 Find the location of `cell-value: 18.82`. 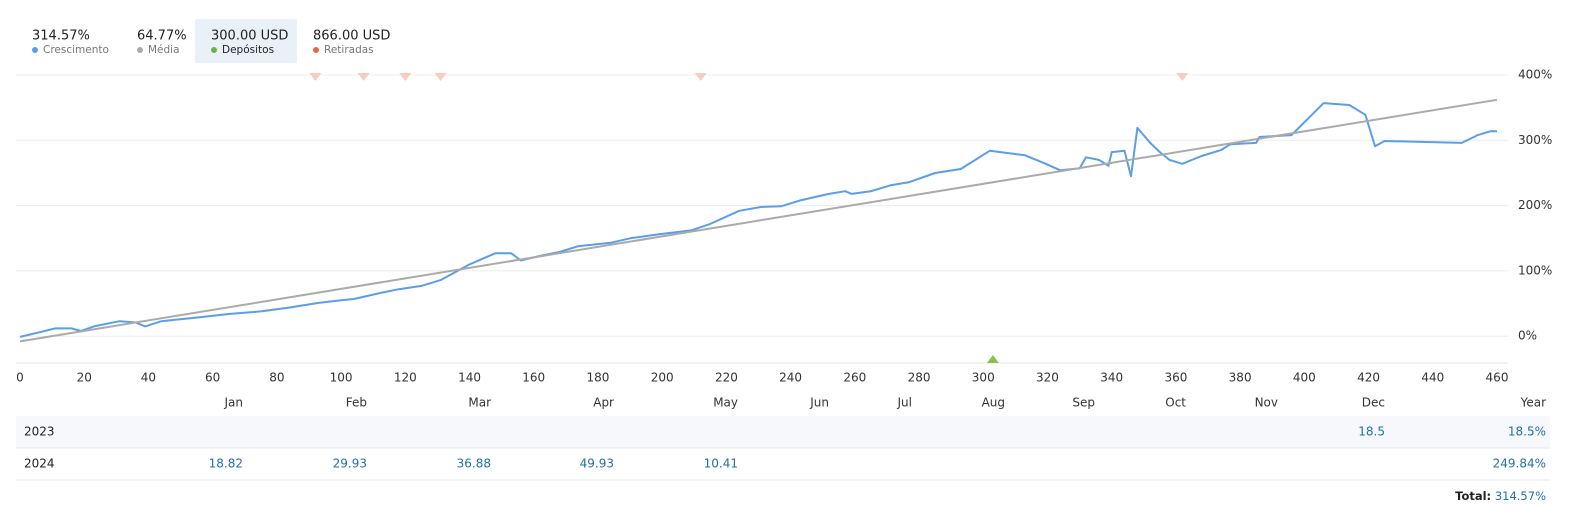

cell-value: 18.82 is located at coordinates (226, 464).